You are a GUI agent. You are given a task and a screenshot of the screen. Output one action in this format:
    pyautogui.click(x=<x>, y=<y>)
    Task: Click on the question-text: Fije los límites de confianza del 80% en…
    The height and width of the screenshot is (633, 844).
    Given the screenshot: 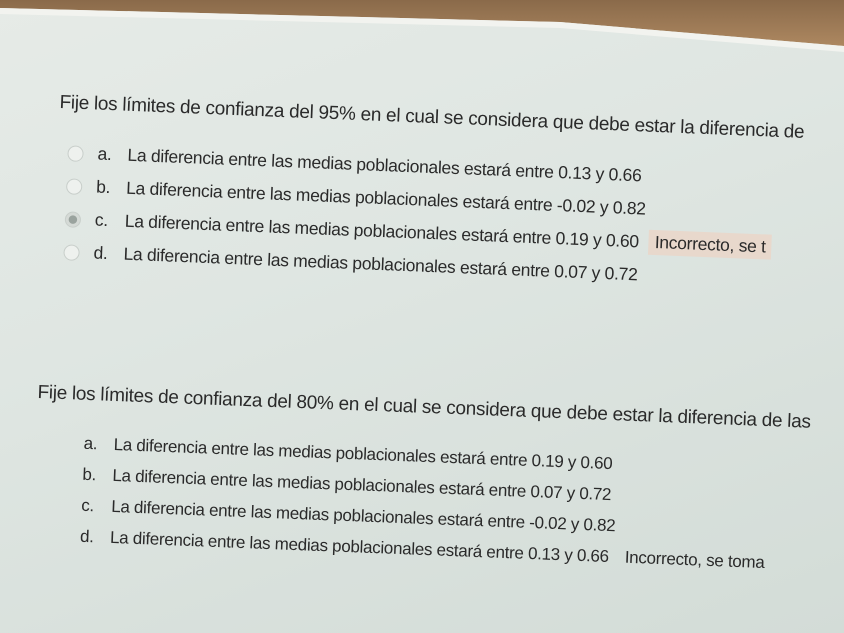 What is the action you would take?
    pyautogui.click(x=424, y=407)
    